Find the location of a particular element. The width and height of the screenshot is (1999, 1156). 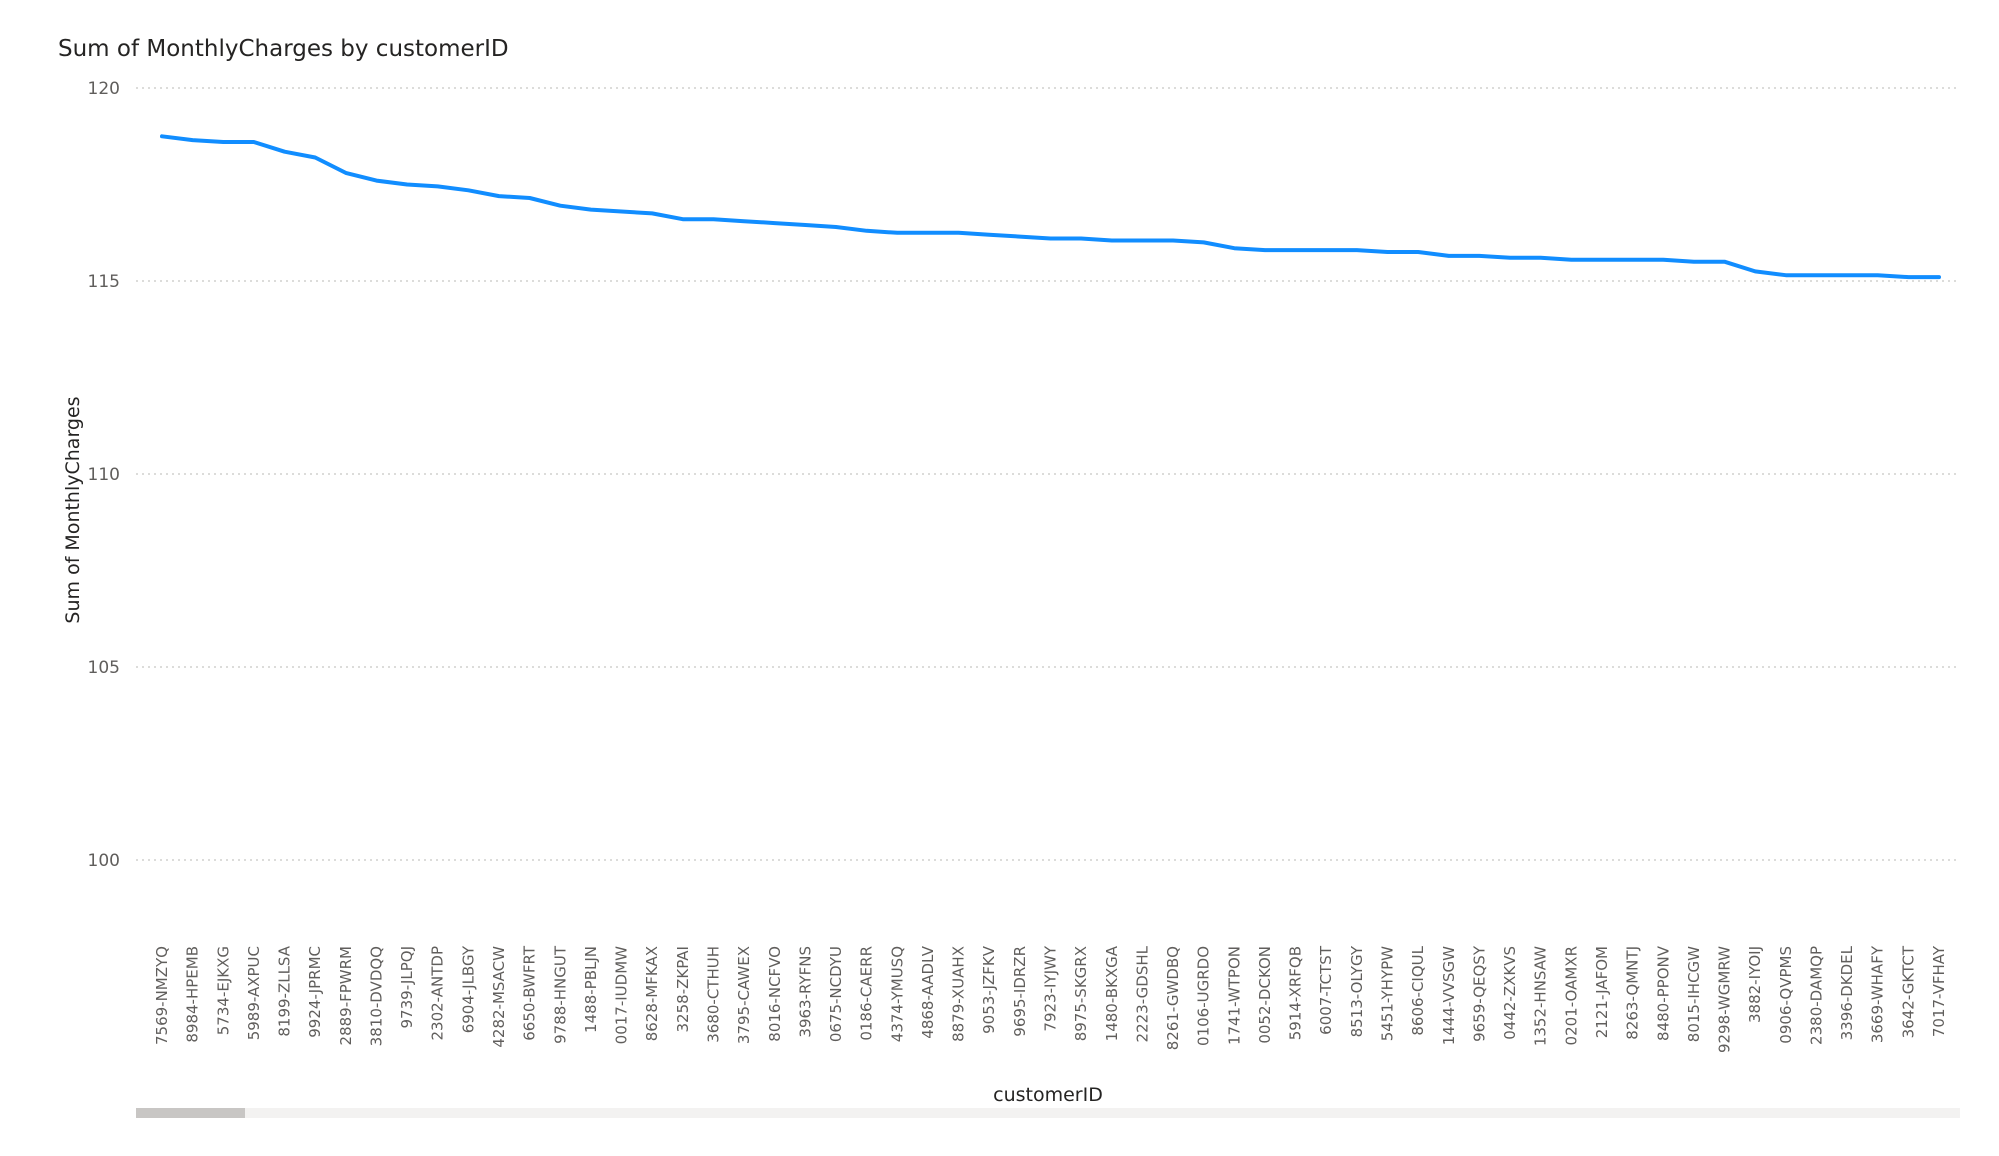

y-tick-label: 115 is located at coordinates (104, 282).